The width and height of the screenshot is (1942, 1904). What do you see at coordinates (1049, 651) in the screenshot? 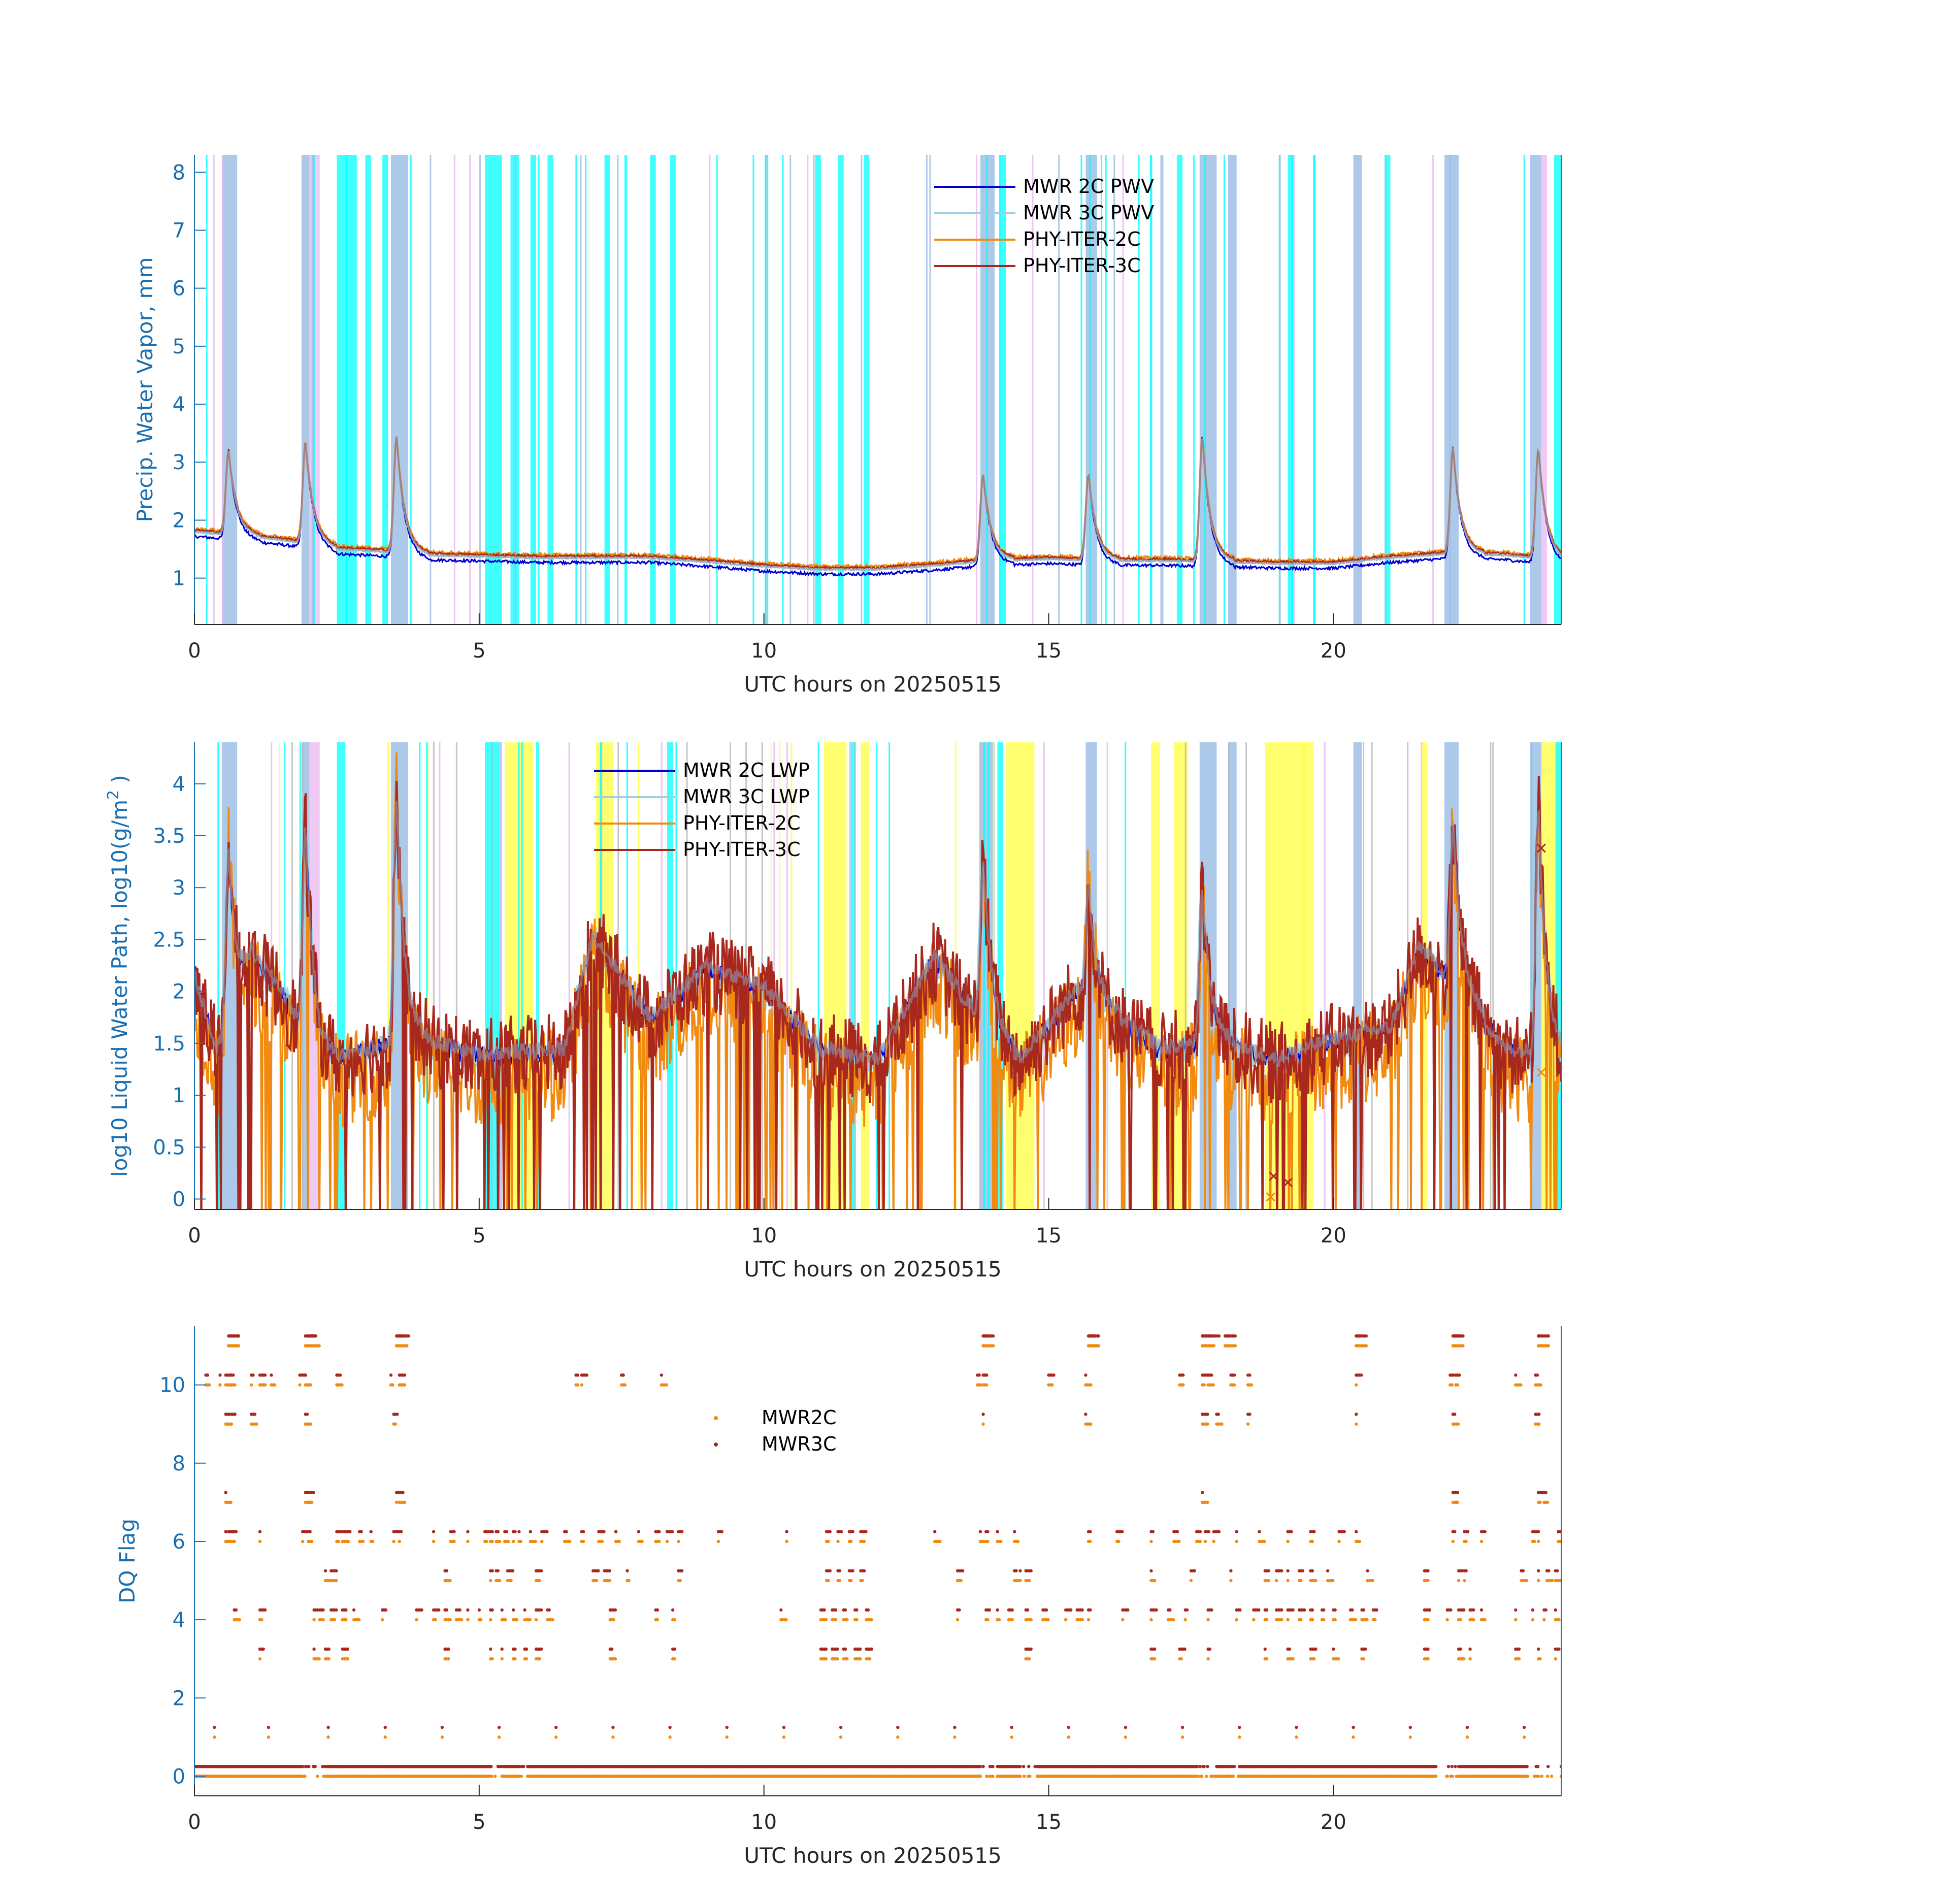
I see `x-tick-label: 15` at bounding box center [1049, 651].